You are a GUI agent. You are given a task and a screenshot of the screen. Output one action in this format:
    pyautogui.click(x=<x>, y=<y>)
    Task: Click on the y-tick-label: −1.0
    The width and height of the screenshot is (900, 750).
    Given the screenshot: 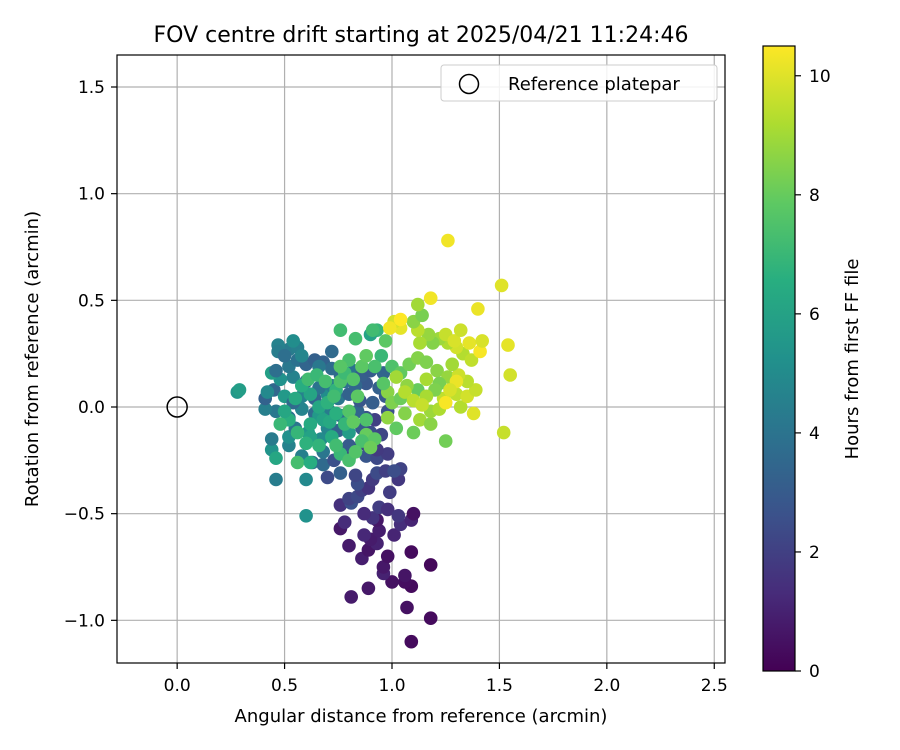 What is the action you would take?
    pyautogui.click(x=84, y=621)
    